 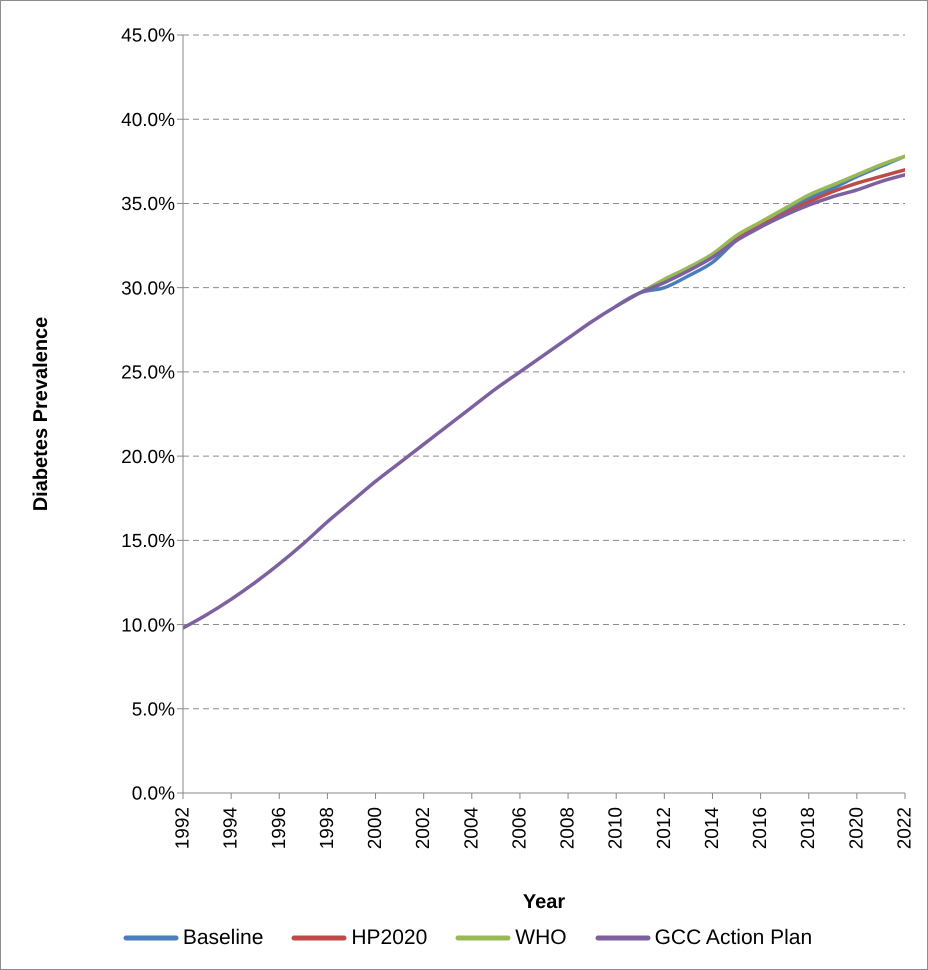 What do you see at coordinates (712, 828) in the screenshot?
I see `x-tick-label: 2014` at bounding box center [712, 828].